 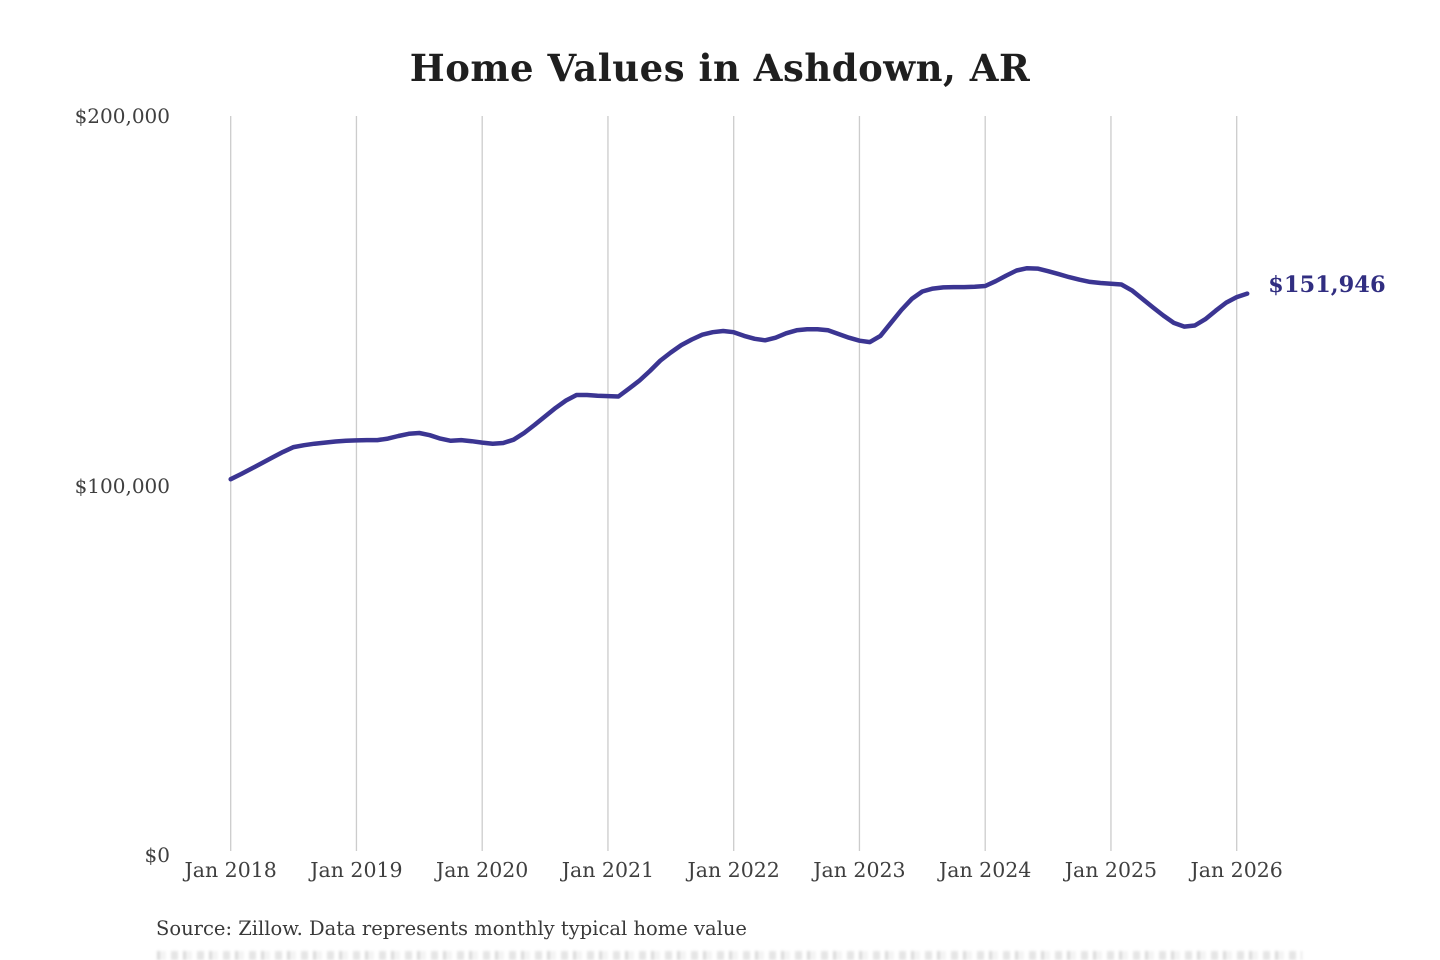 I want to click on clipped-text-strip, so click(x=729, y=955).